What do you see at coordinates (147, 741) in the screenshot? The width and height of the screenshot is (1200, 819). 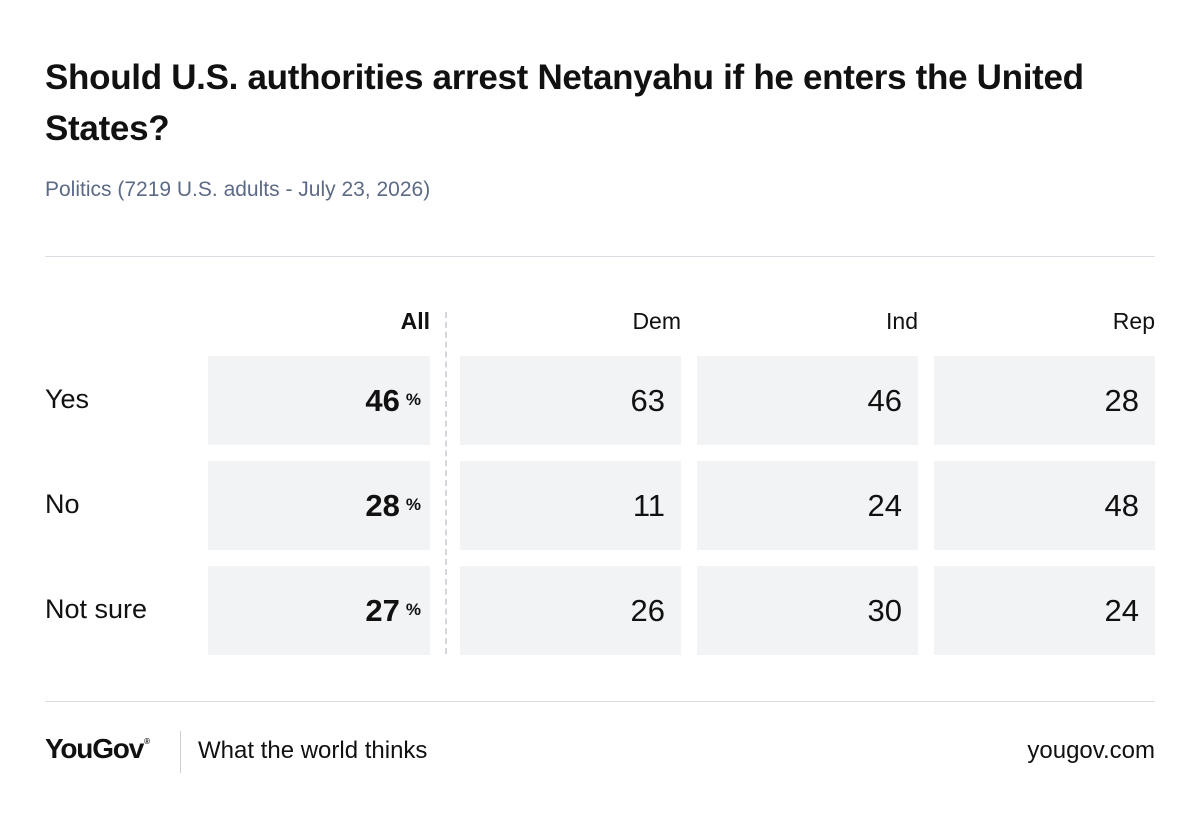 I see `registered-mark: ®` at bounding box center [147, 741].